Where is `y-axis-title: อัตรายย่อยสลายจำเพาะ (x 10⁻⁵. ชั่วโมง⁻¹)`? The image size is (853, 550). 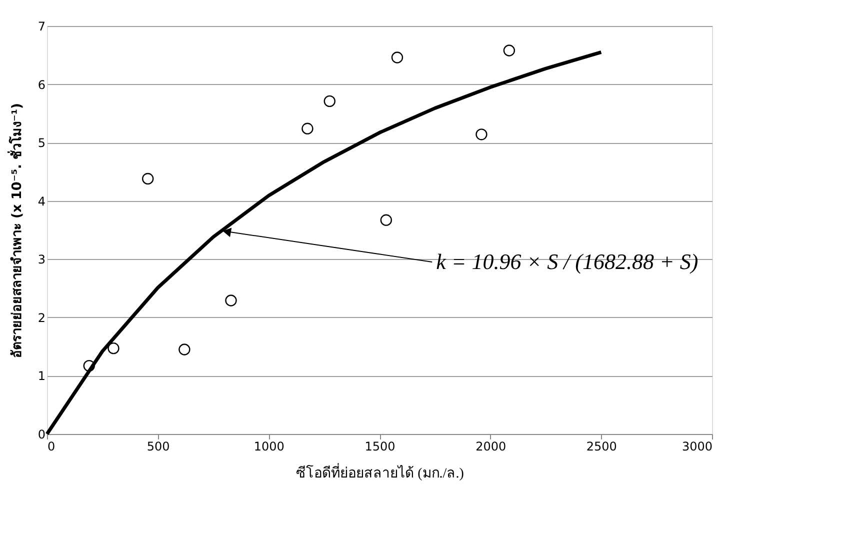
y-axis-title: อัตรายย่อยสลายจำเพาะ (x 10⁻⁵. ชั่วโมง⁻¹) is located at coordinates (15, 230).